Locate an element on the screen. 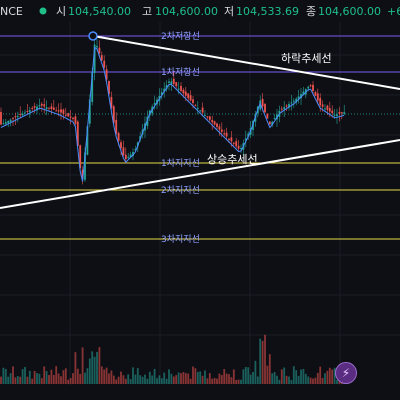 The image size is (400, 400). downtrend-line is located at coordinates (246, 62).